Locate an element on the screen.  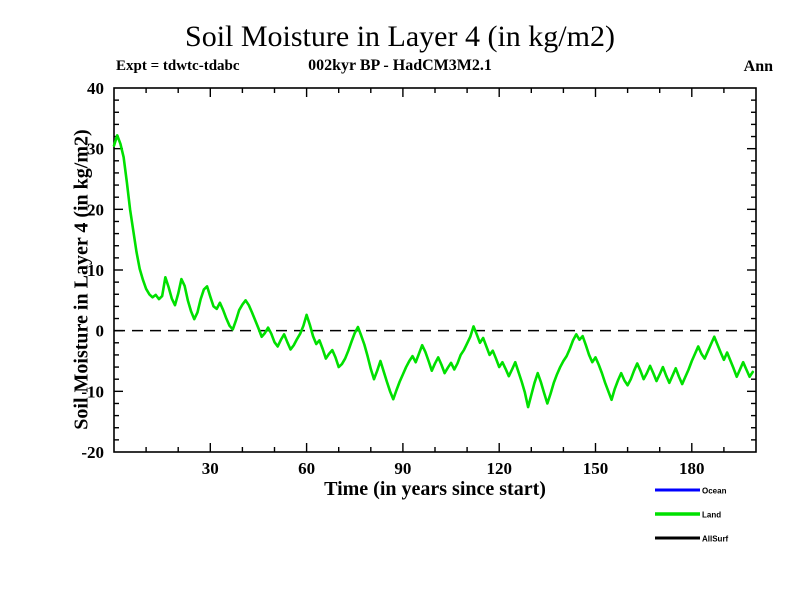
svg-text: 120 is located at coordinates (499, 468).